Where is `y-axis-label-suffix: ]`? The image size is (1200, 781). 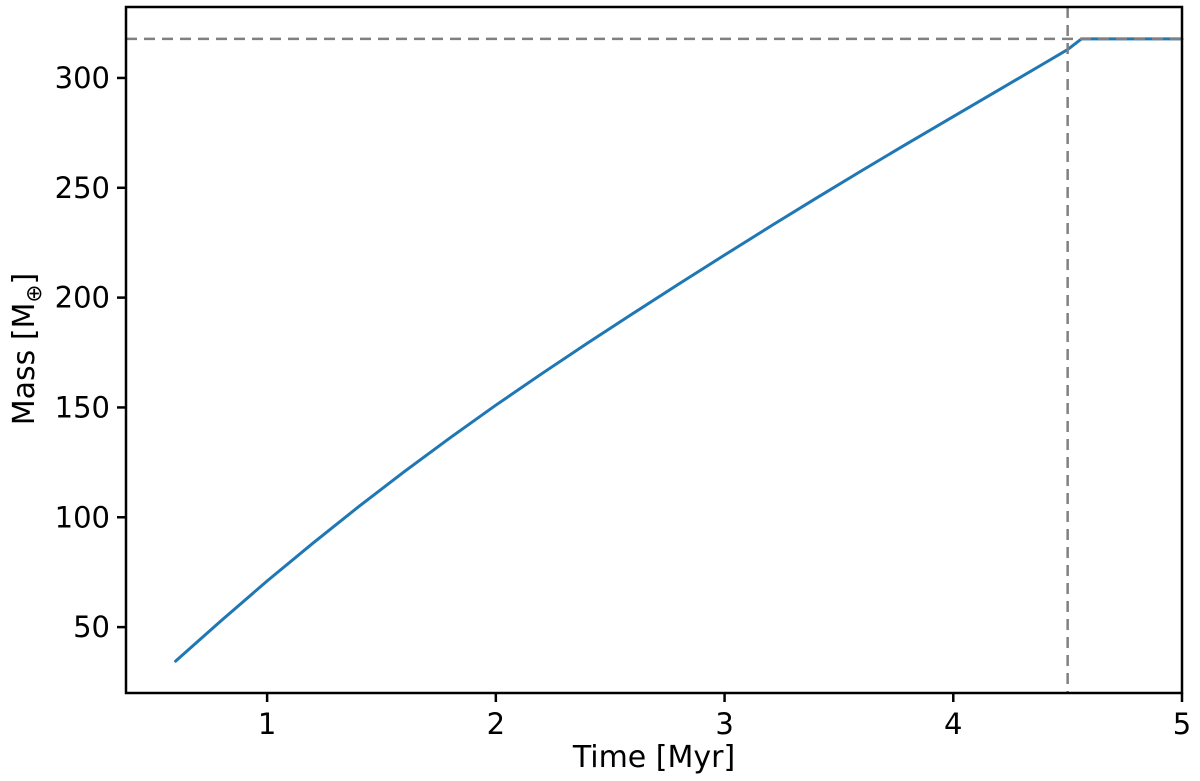
y-axis-label-suffix: ] is located at coordinates (24, 278).